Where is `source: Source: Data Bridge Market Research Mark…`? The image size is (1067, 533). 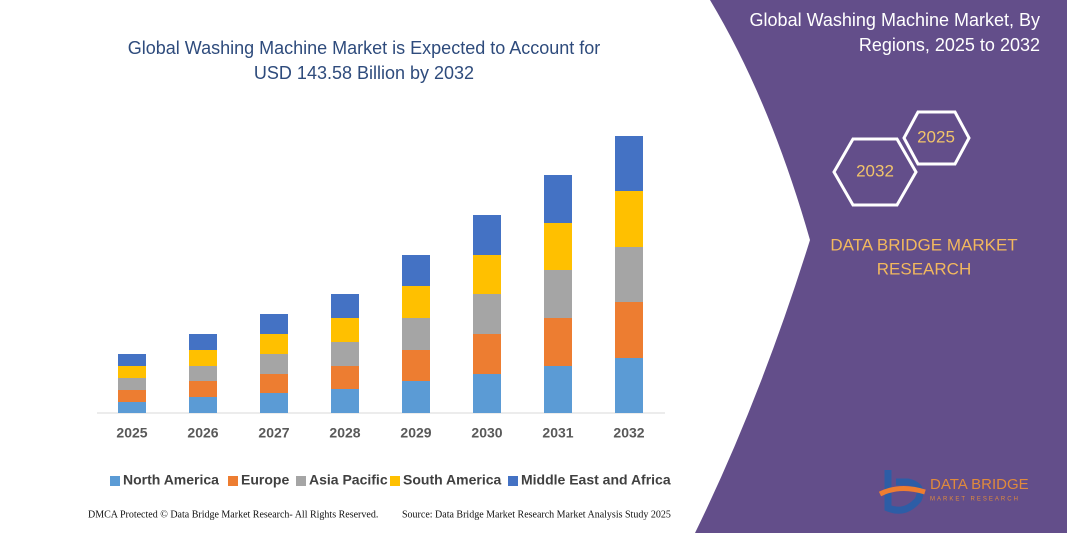 source: Source: Data Bridge Market Research Mark… is located at coordinates (536, 514).